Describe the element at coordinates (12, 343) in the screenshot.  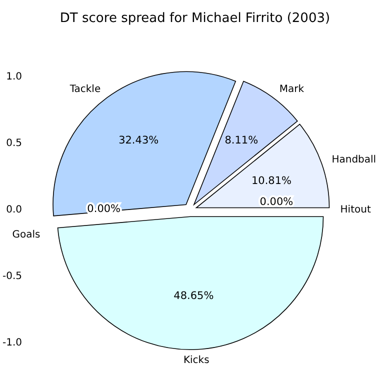
I see `text: -1.0` at that location.